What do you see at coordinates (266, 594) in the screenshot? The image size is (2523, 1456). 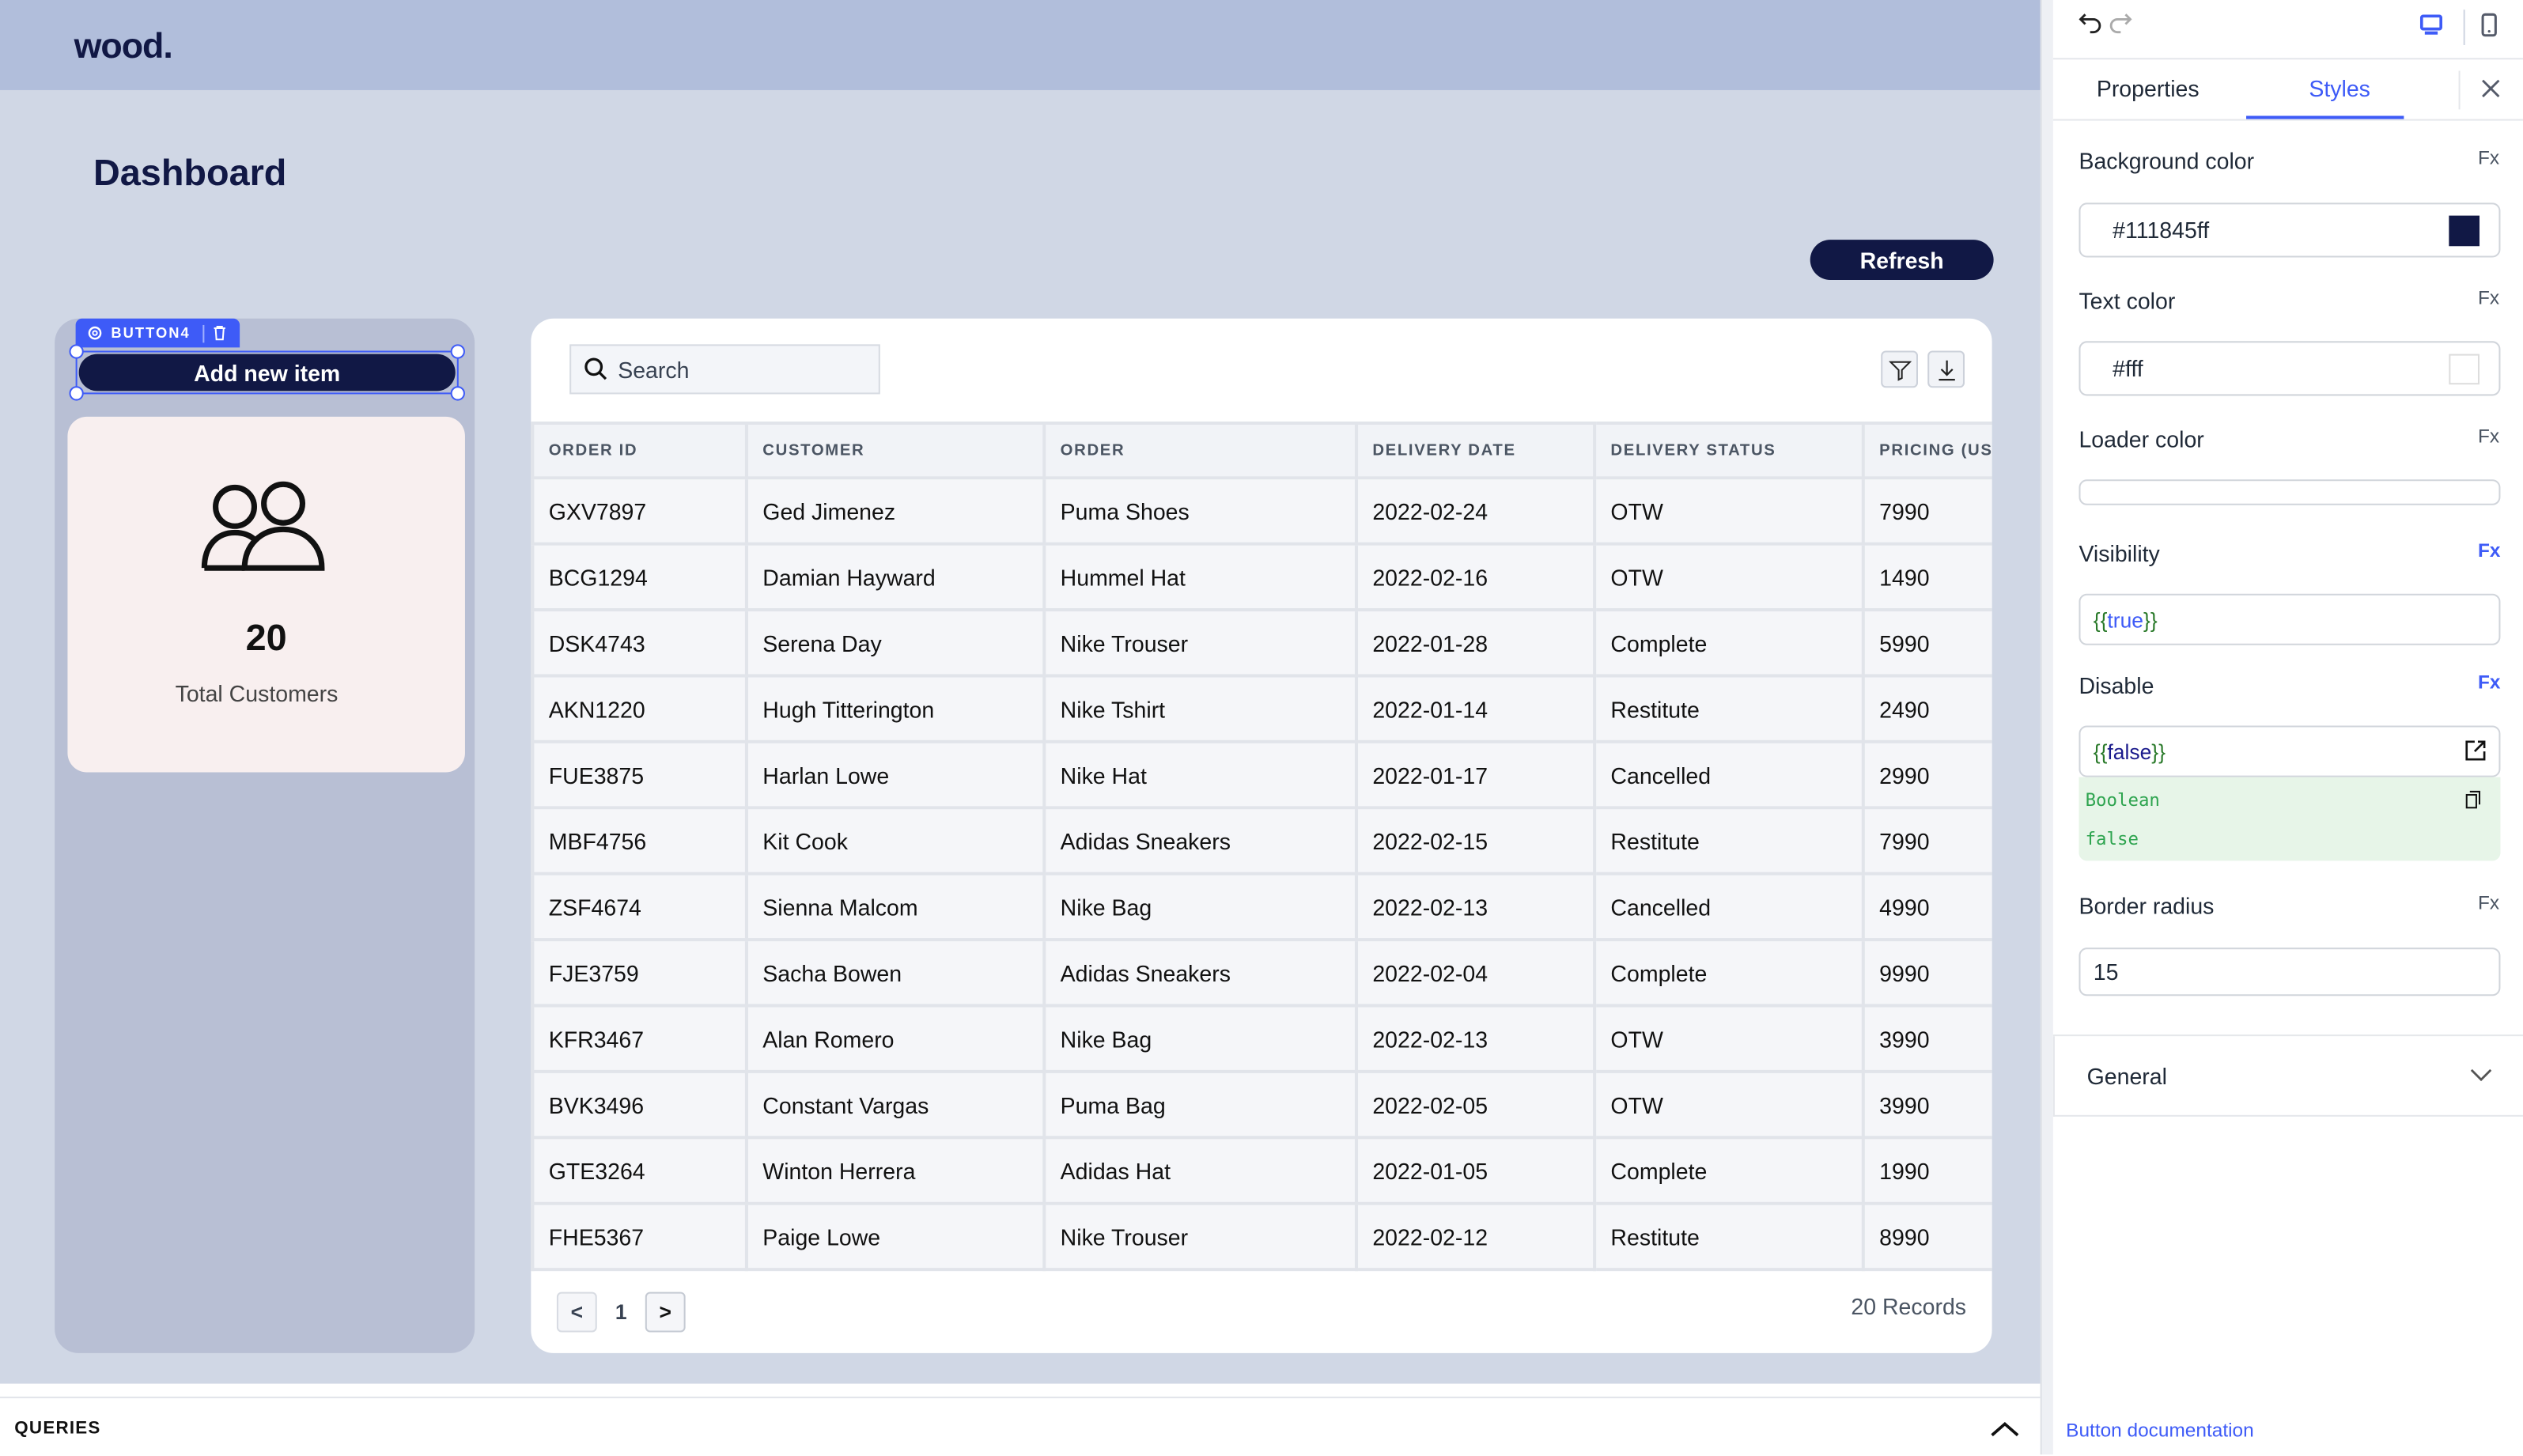 I see `stat-card: 20 Total Customers` at bounding box center [266, 594].